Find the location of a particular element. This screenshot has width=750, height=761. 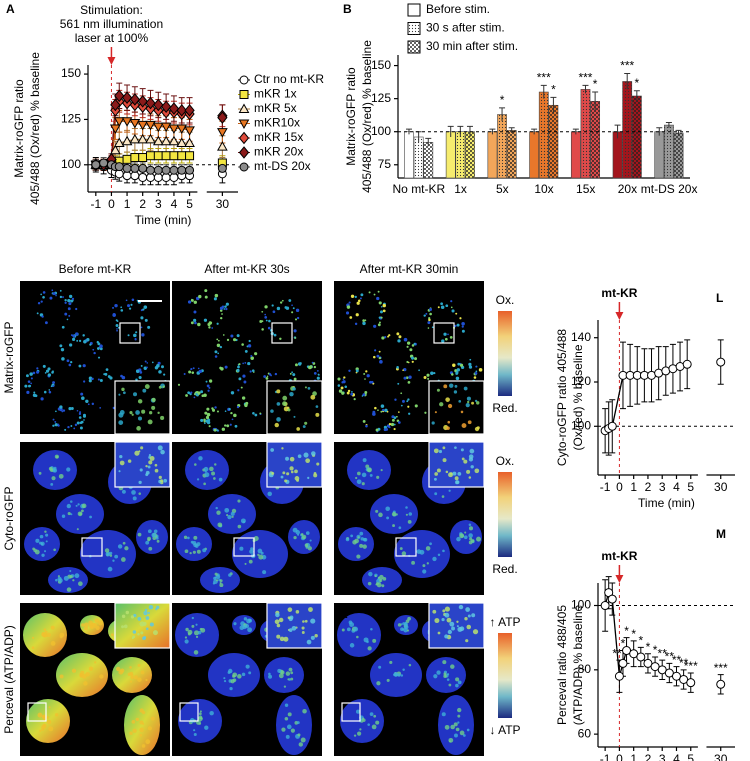

annotation-text: Stimulation: is located at coordinates (111, 10).